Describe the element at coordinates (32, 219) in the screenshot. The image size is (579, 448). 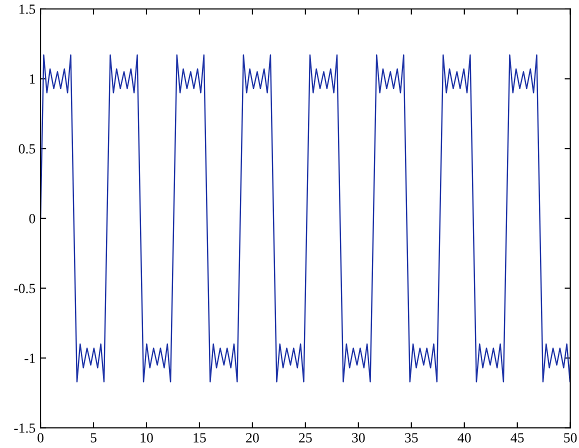
I see `y-tick-label: 0` at that location.